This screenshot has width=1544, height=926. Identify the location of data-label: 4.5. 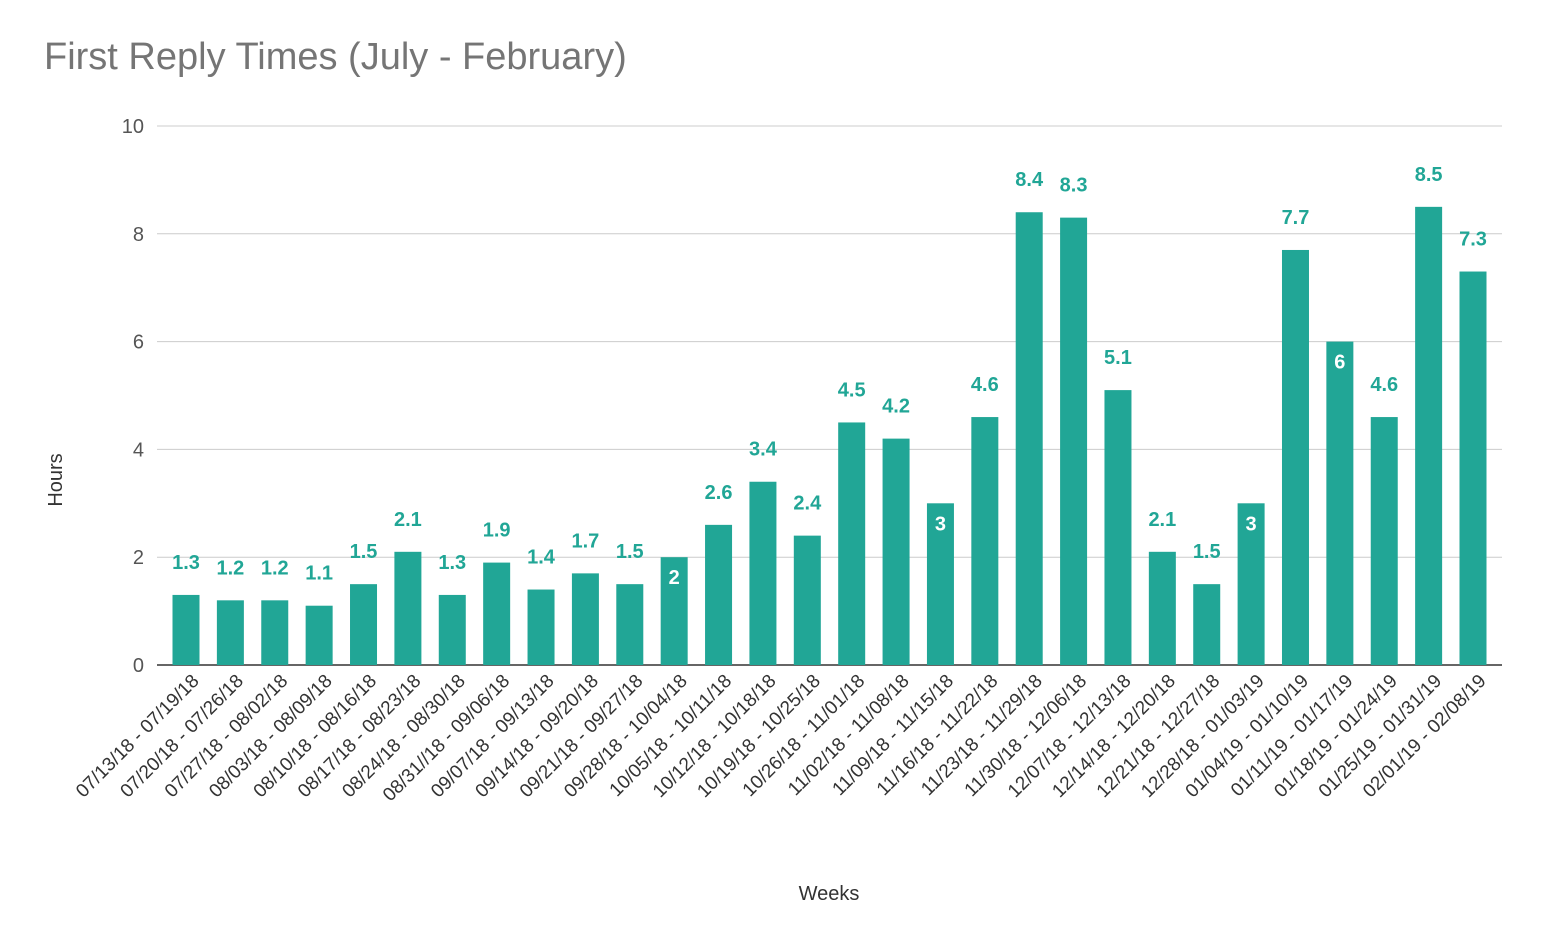
(852, 390).